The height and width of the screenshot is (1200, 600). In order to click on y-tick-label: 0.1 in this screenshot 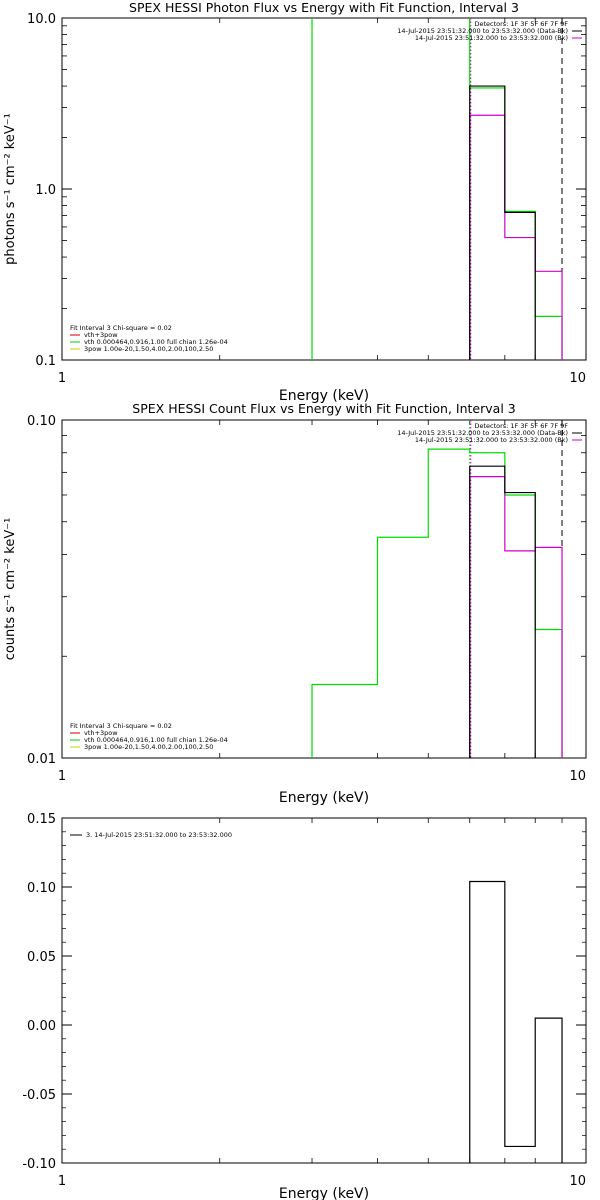, I will do `click(45, 361)`.